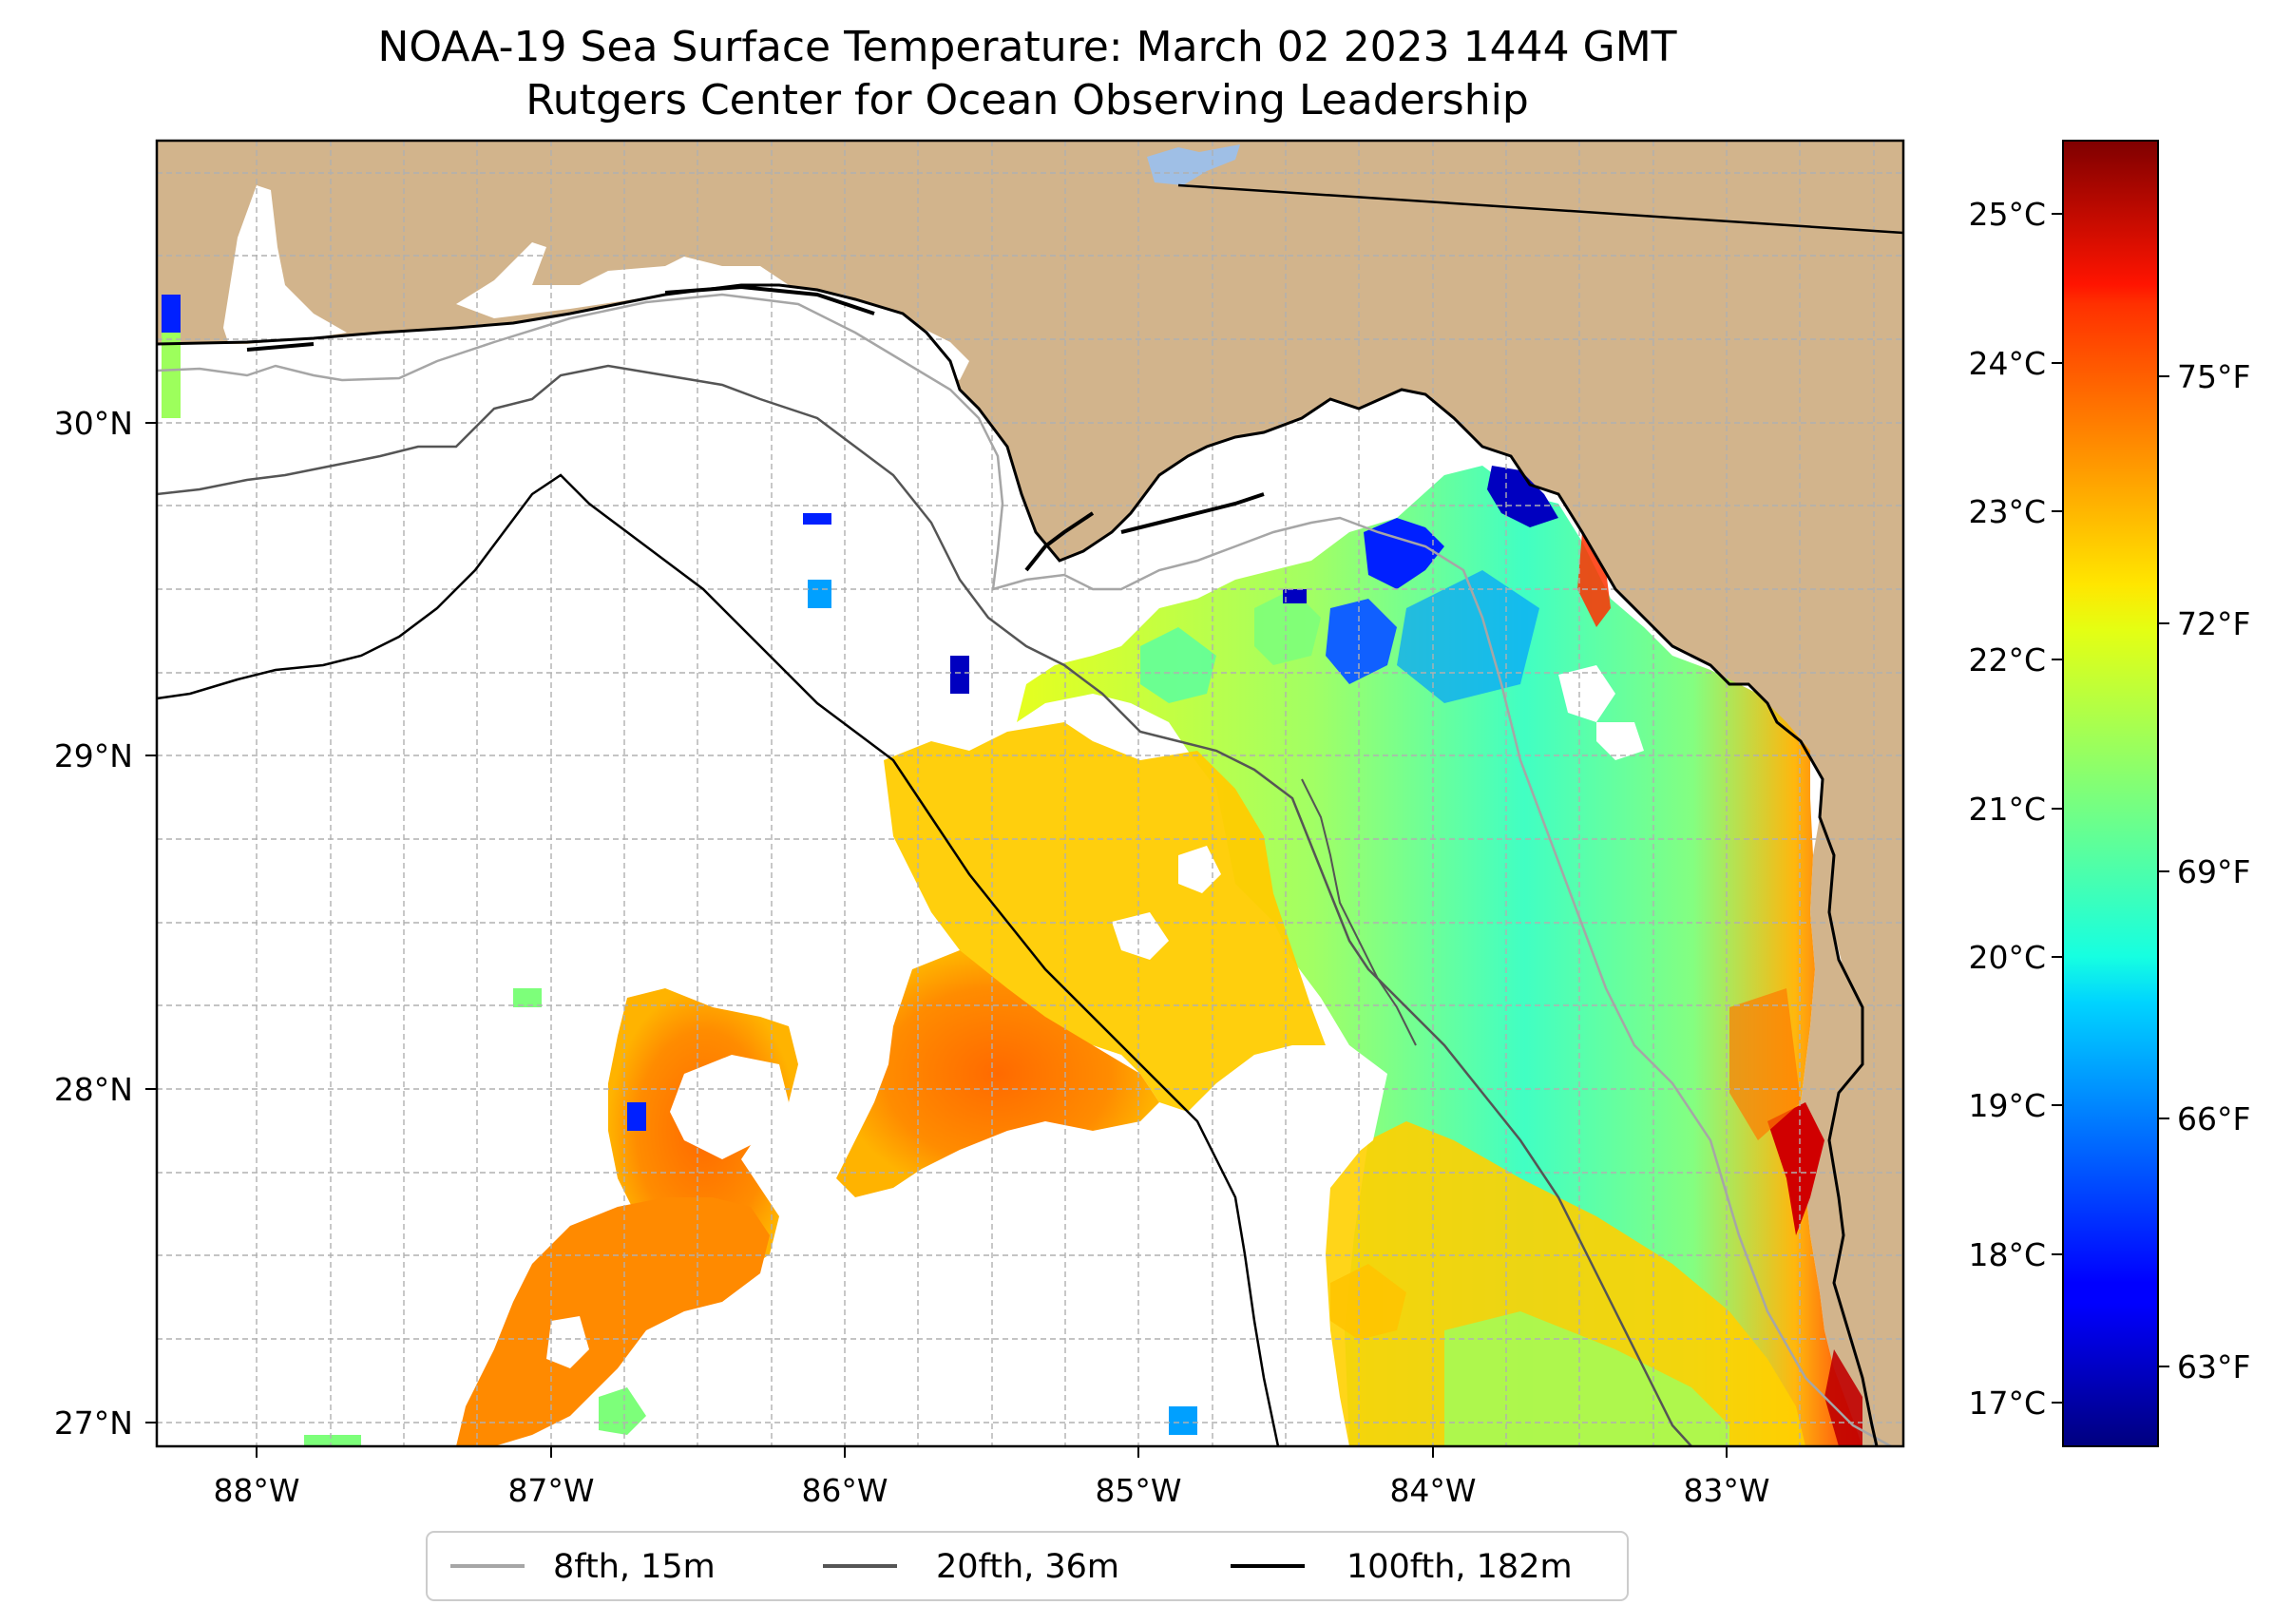 This screenshot has width=2292, height=1624. What do you see at coordinates (2163, 871) in the screenshot?
I see `fahrenheit-ticks` at bounding box center [2163, 871].